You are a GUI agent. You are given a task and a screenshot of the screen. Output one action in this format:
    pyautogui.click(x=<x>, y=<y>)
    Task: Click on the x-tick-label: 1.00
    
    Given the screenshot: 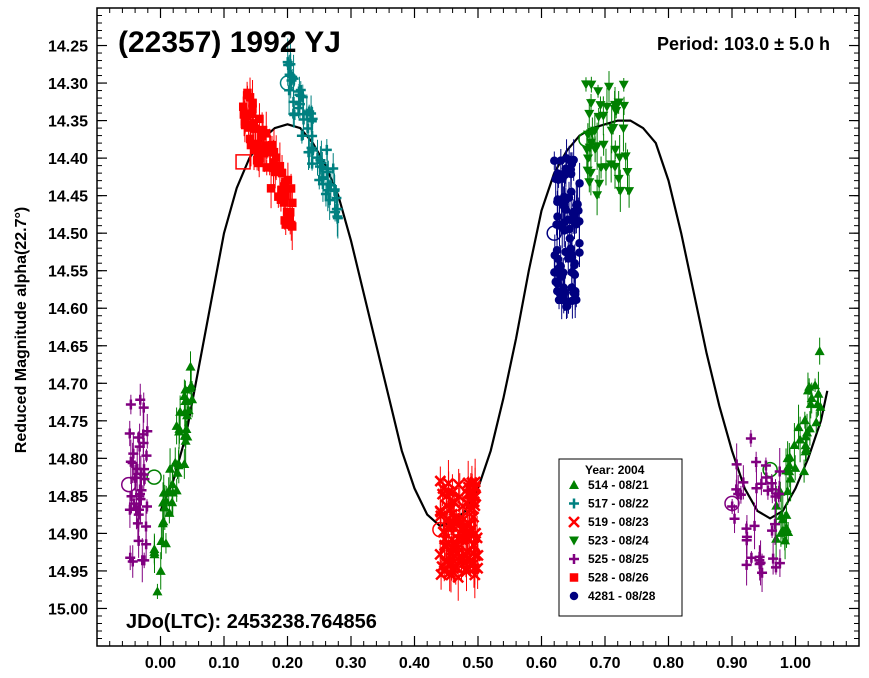 What is the action you would take?
    pyautogui.click(x=795, y=663)
    